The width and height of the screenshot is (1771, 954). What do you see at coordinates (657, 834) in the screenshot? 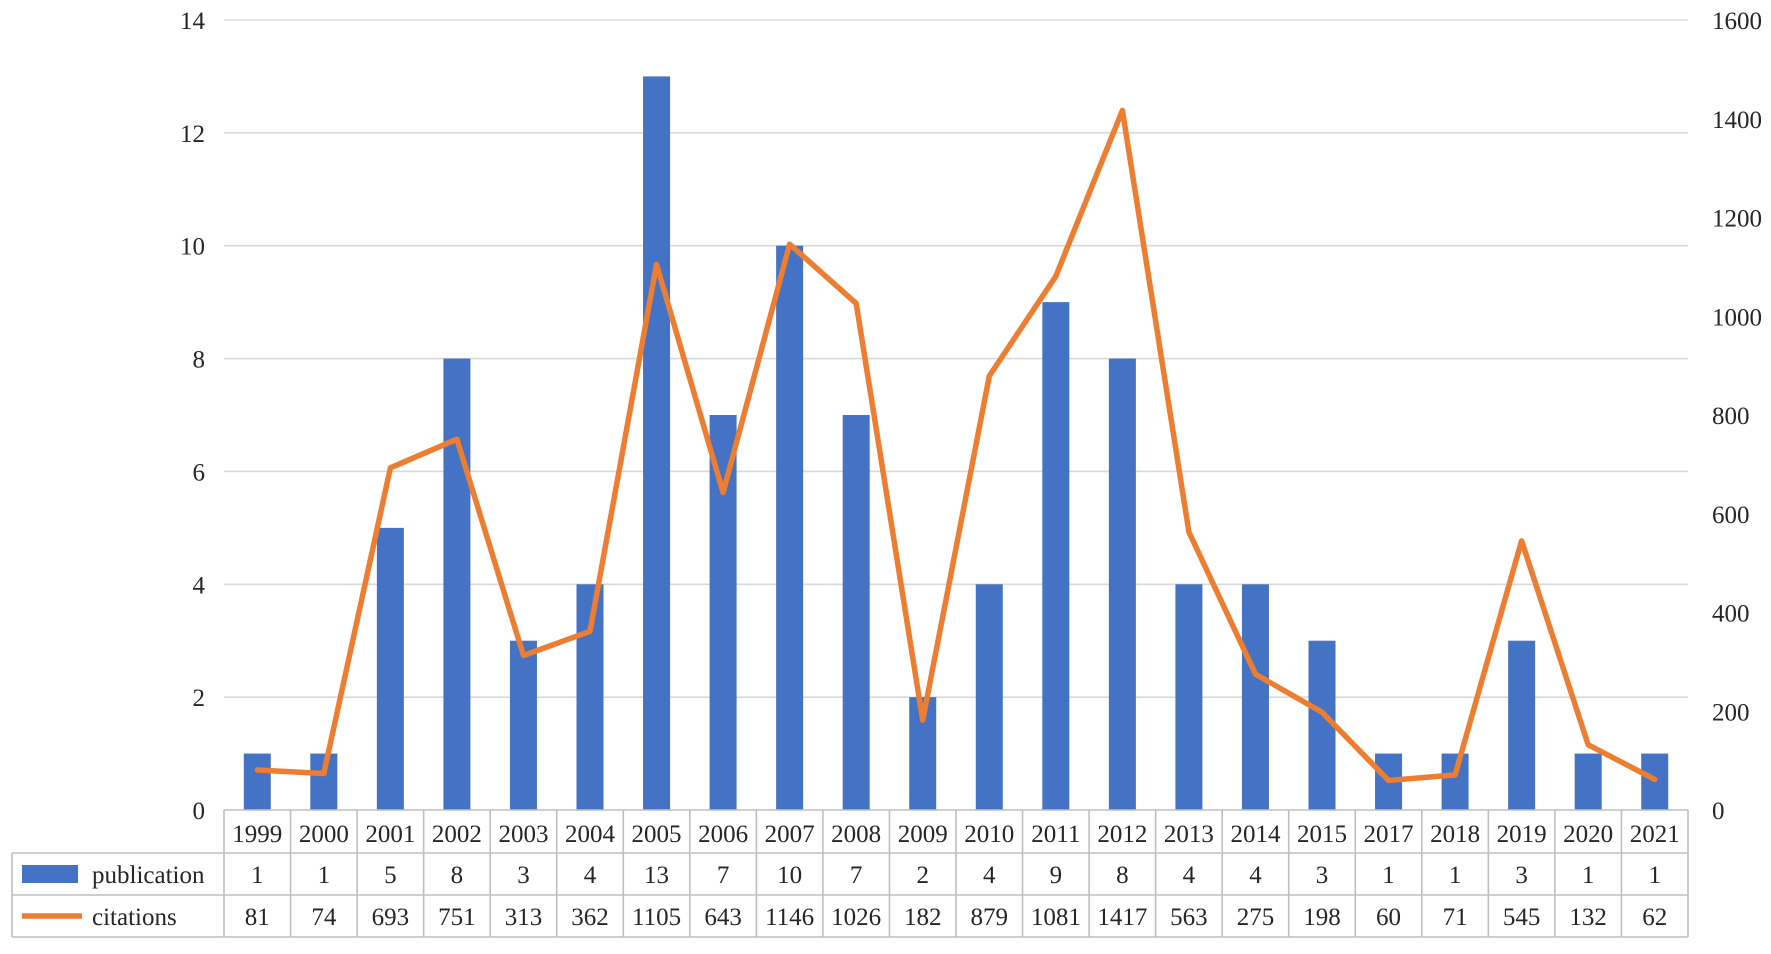
I see `x-tick-label: 2005` at bounding box center [657, 834].